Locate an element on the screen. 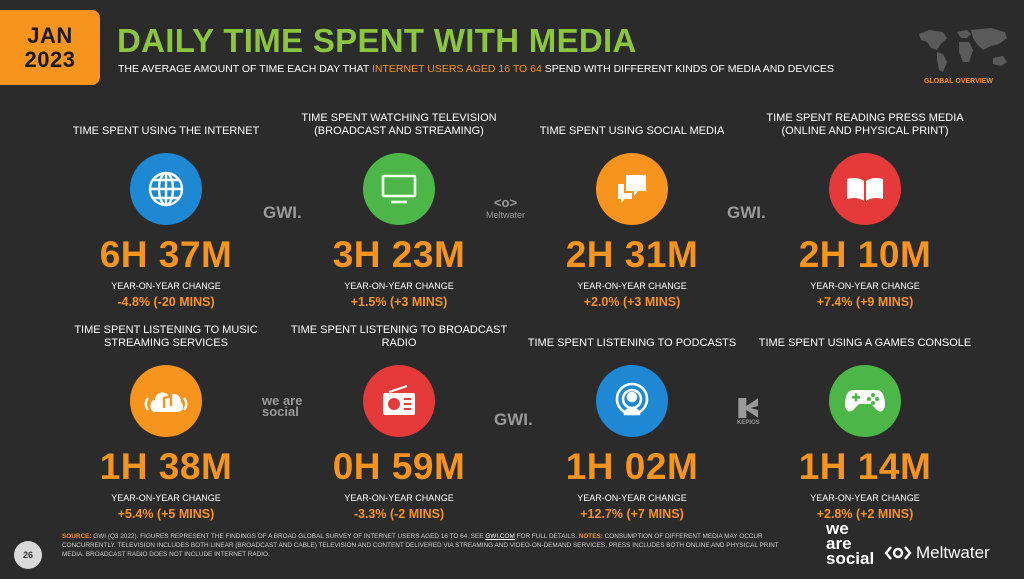  metric-value: 0H 59M is located at coordinates (399, 466).